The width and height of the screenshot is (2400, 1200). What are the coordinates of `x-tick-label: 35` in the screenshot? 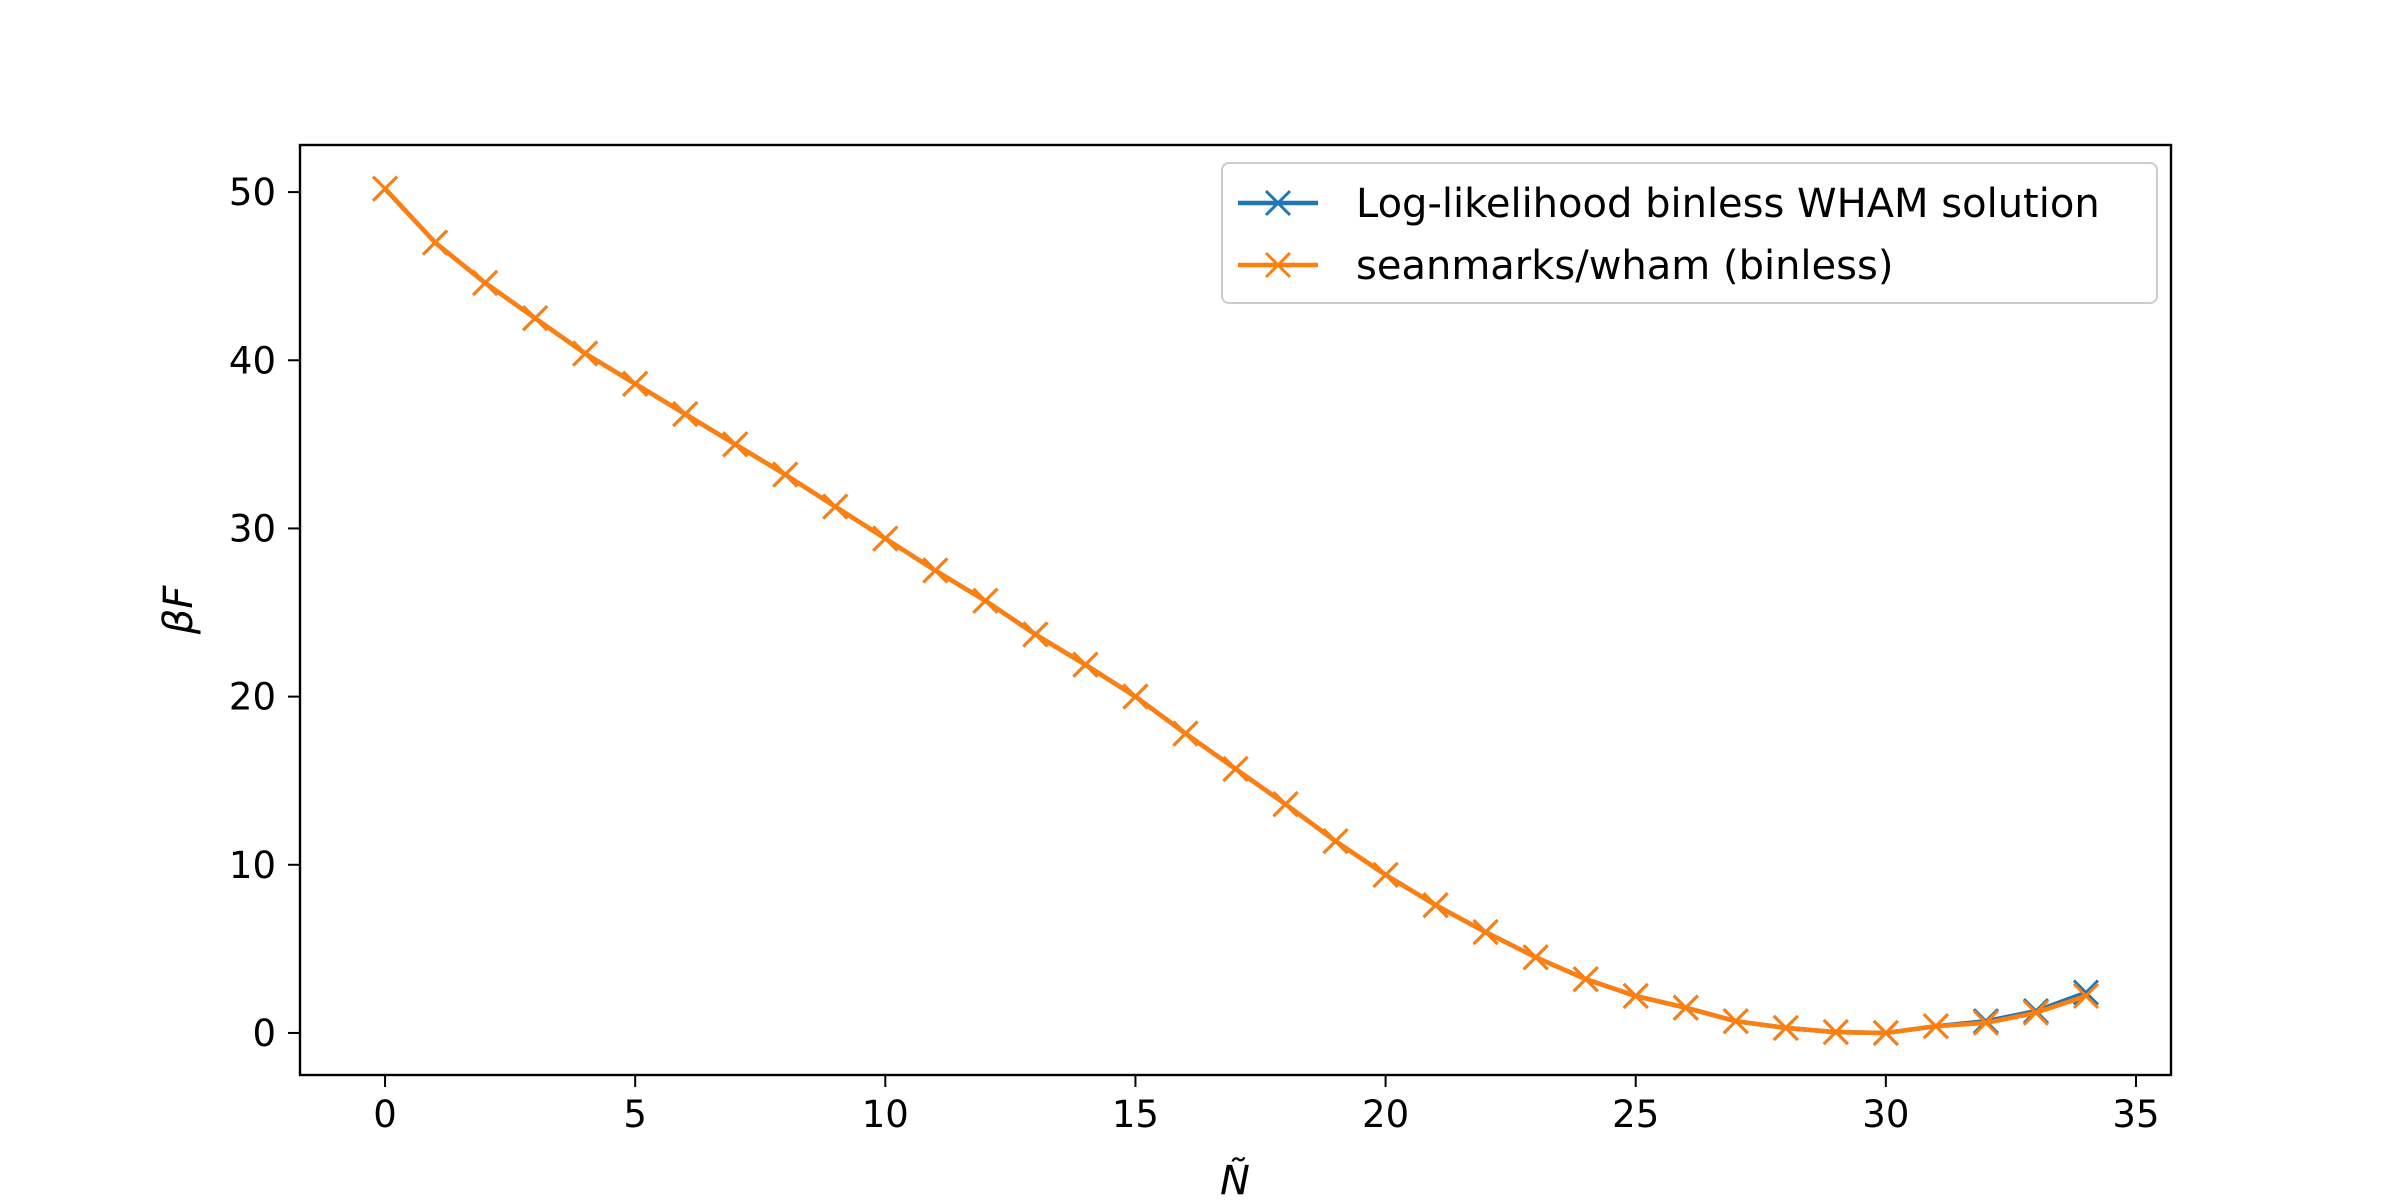 It's located at (2135, 1114).